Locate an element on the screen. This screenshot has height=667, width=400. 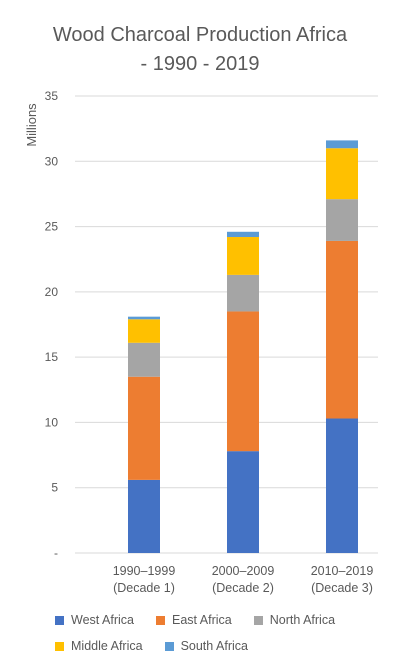
x-tick-label-2-line2: (Decade 2) is located at coordinates (243, 588).